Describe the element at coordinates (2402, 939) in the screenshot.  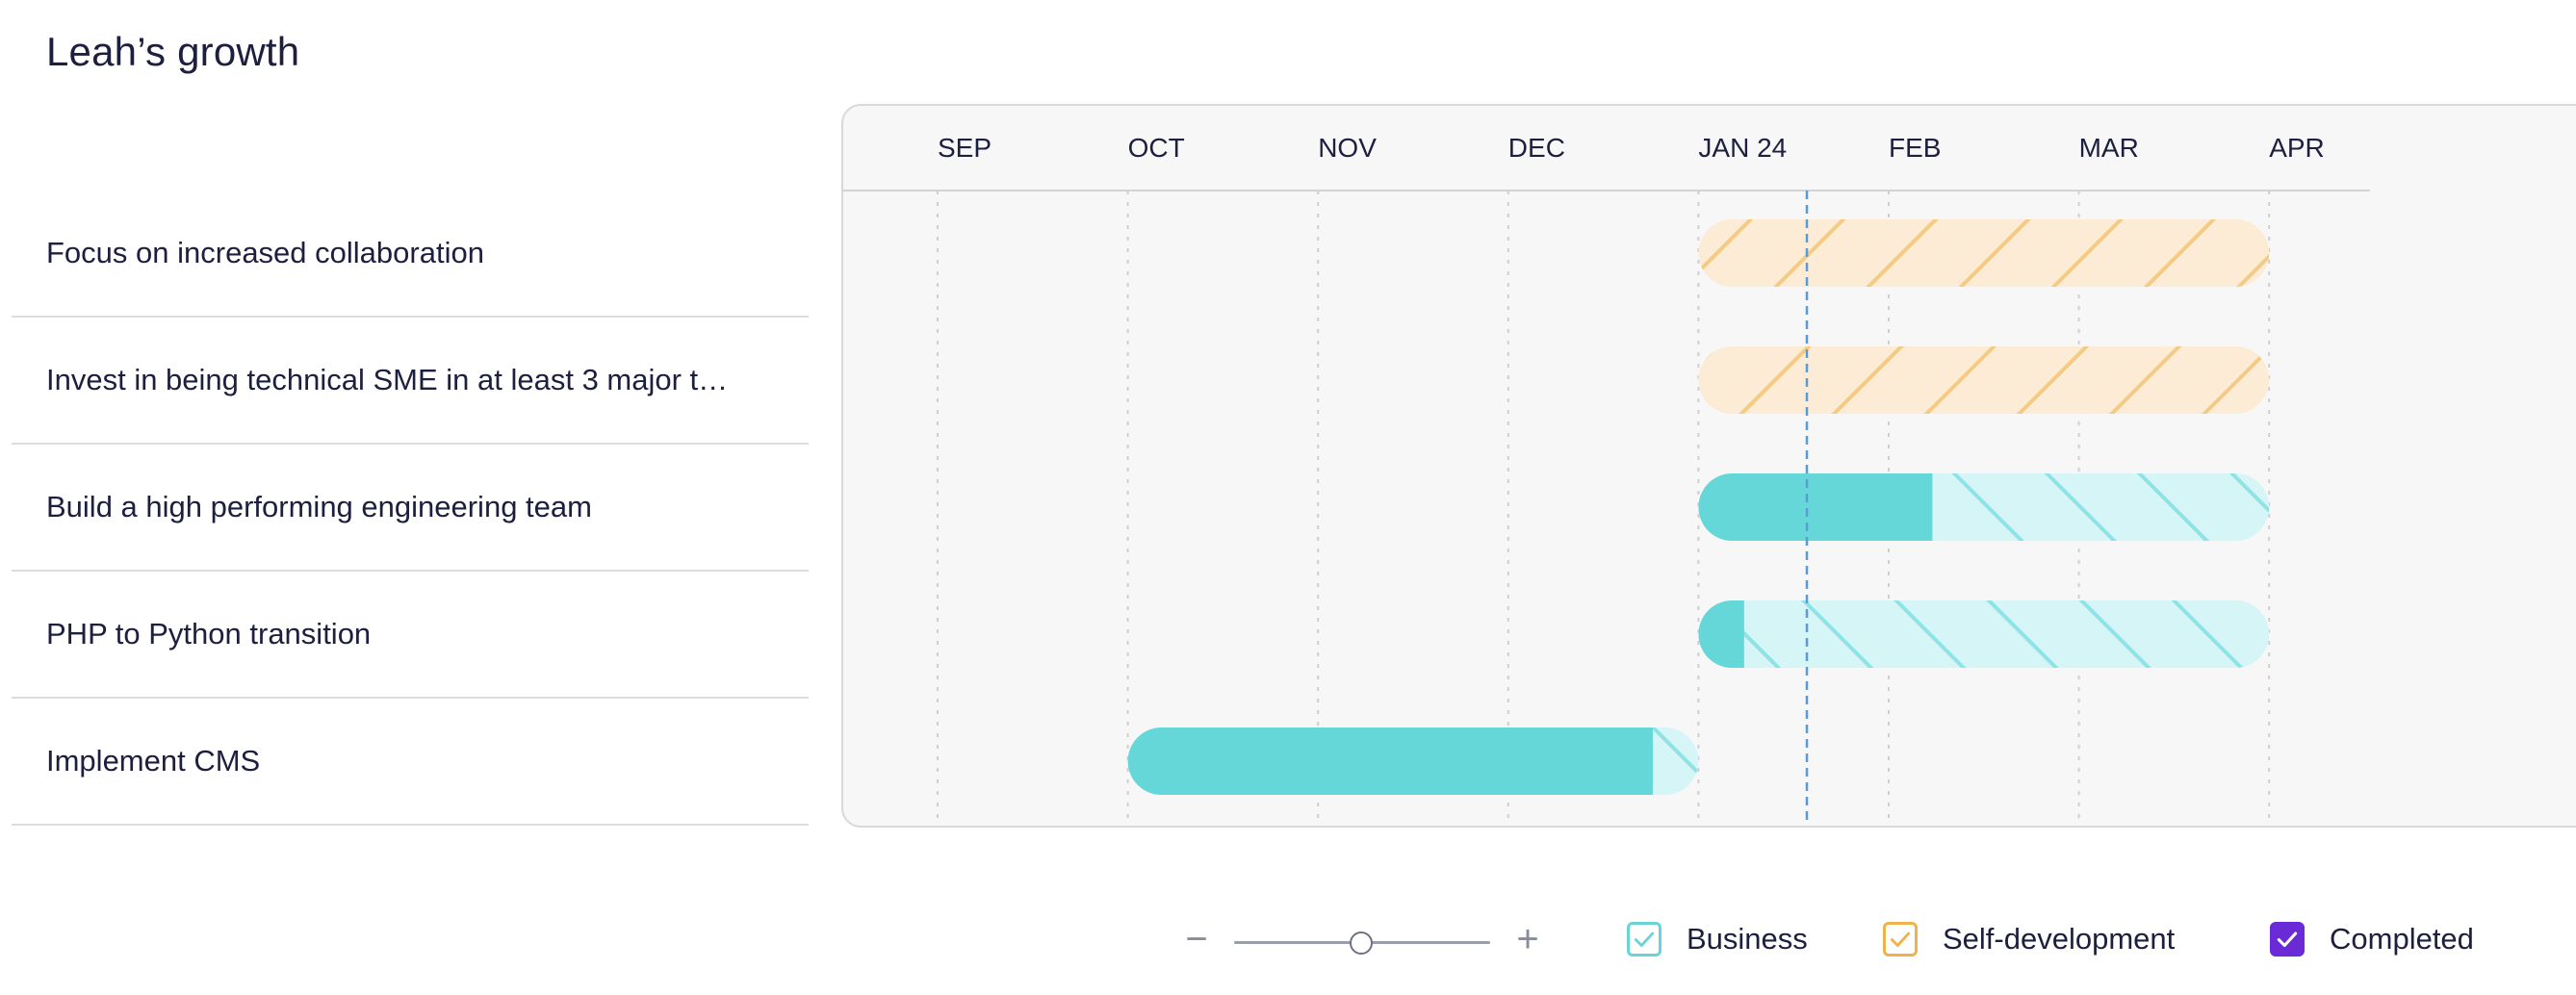
I see `legend-completed-label: Completed` at that location.